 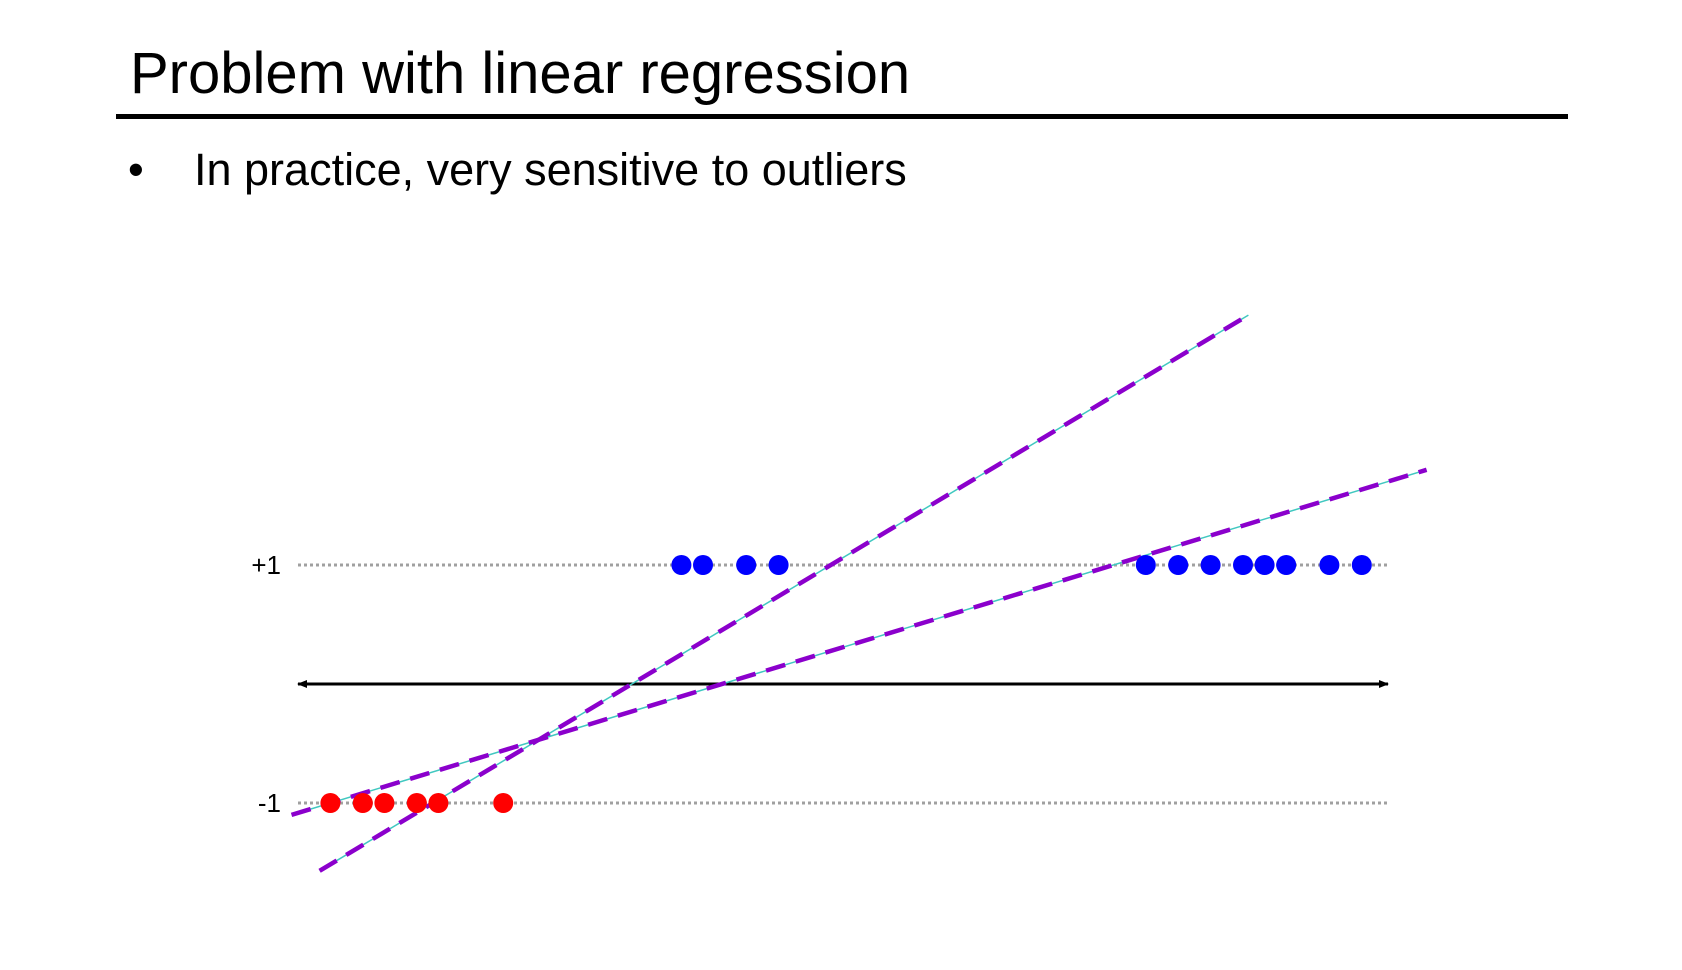 I want to click on slide-title: Problem with linear regression, so click(x=520, y=73).